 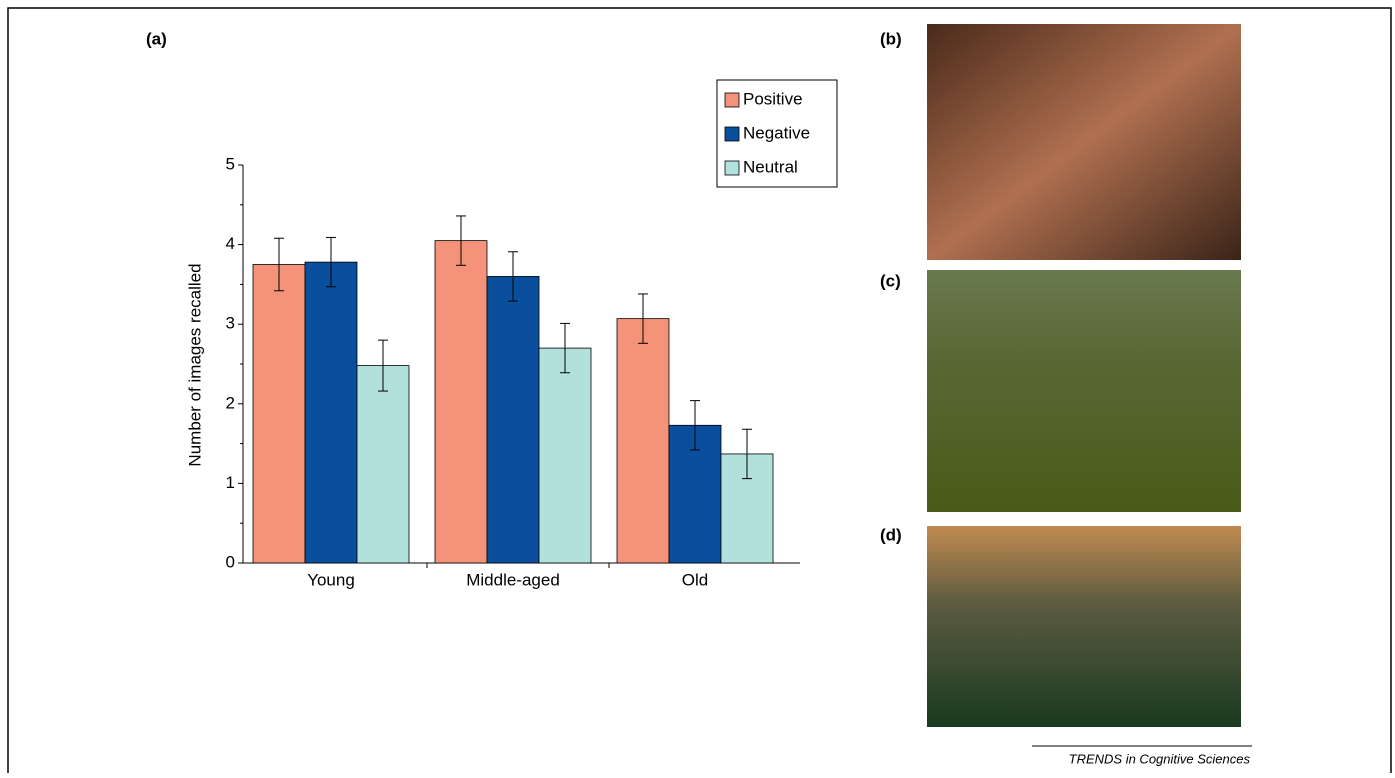 What do you see at coordinates (770, 166) in the screenshot?
I see `legend-label: Neutral` at bounding box center [770, 166].